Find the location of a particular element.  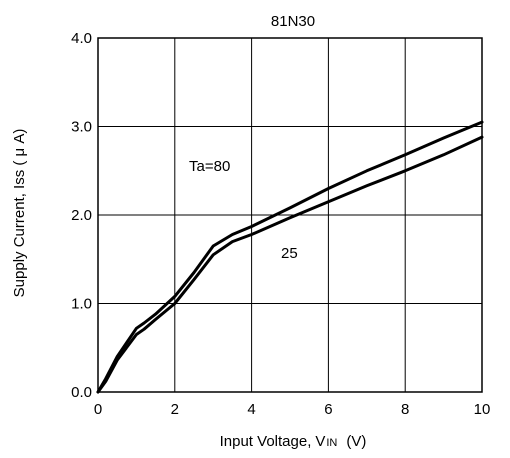

y-axis-label: Supply Current, Iss ( μ A) is located at coordinates (19, 213).